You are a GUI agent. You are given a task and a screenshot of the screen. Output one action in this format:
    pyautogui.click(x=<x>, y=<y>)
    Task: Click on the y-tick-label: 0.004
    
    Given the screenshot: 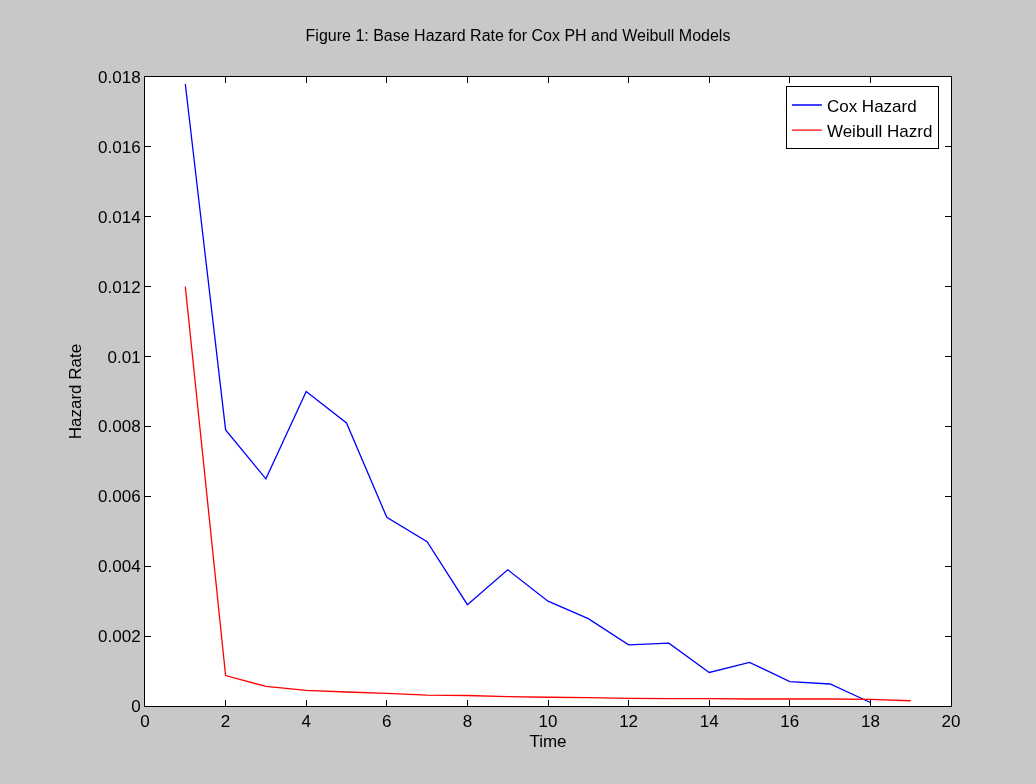 What is the action you would take?
    pyautogui.click(x=119, y=567)
    